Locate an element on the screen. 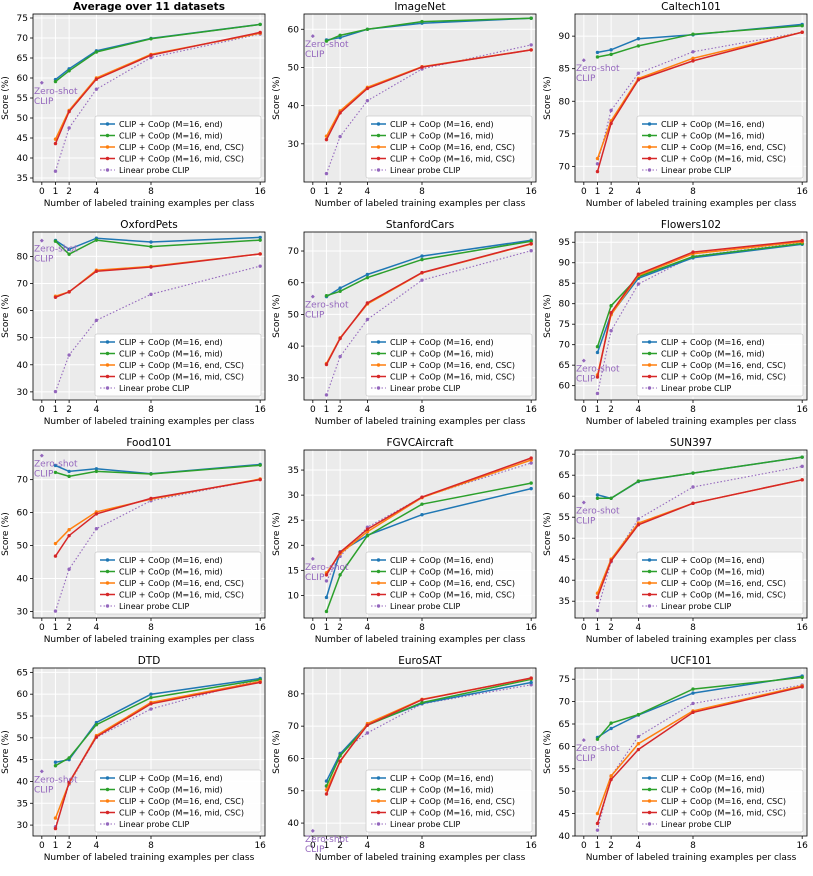 The image size is (813, 876). x-tick-label: 2 is located at coordinates (69, 846).